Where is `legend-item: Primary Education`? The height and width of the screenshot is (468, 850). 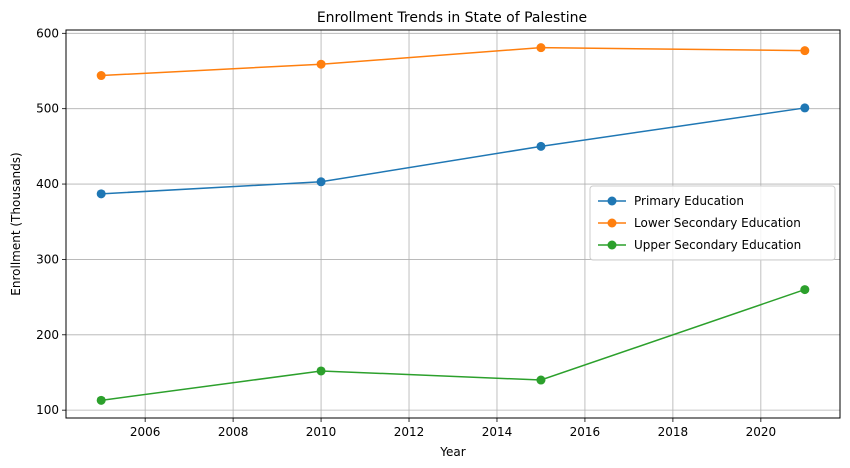
legend-item: Primary Education is located at coordinates (671, 201).